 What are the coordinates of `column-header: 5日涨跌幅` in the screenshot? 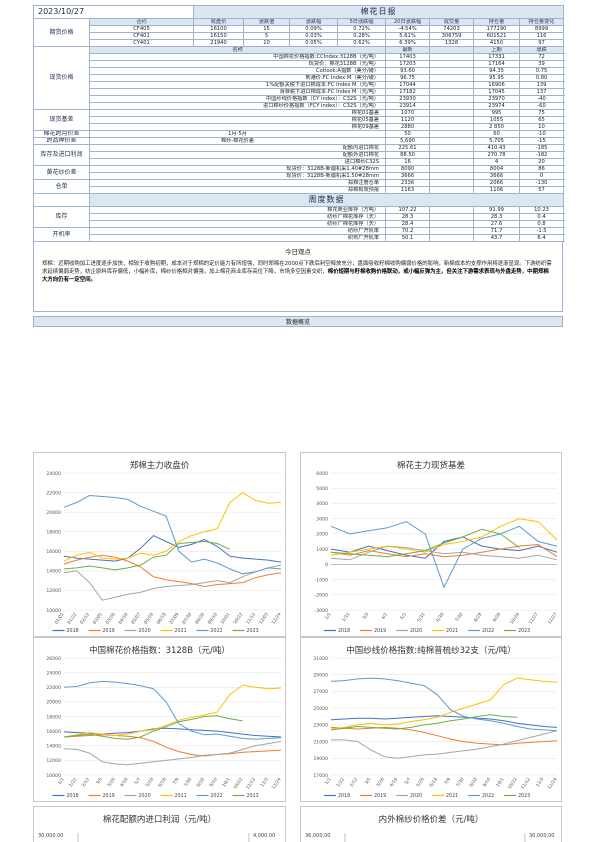 It's located at (362, 22).